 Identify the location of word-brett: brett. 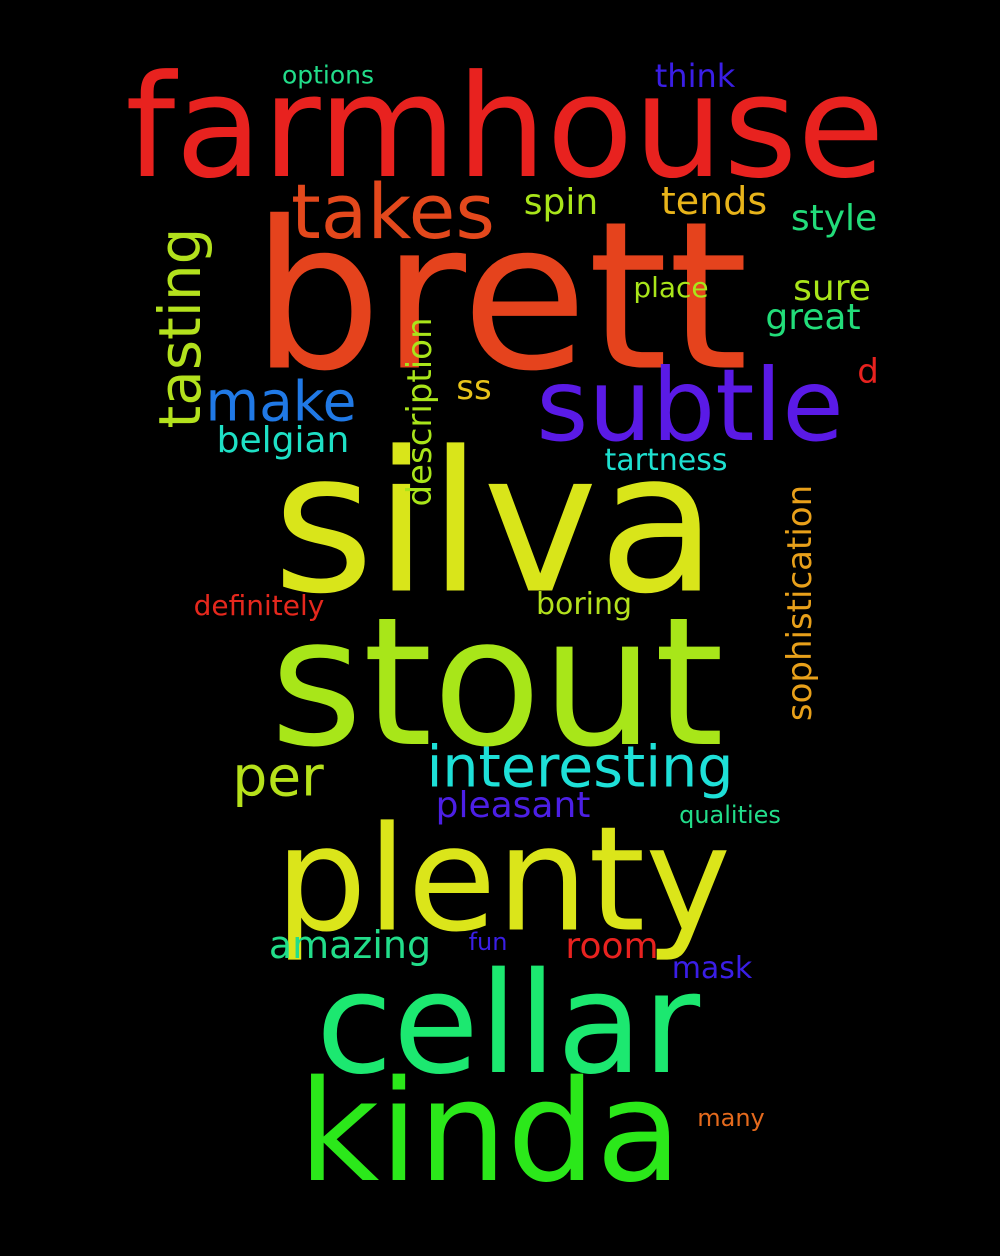
(500, 297).